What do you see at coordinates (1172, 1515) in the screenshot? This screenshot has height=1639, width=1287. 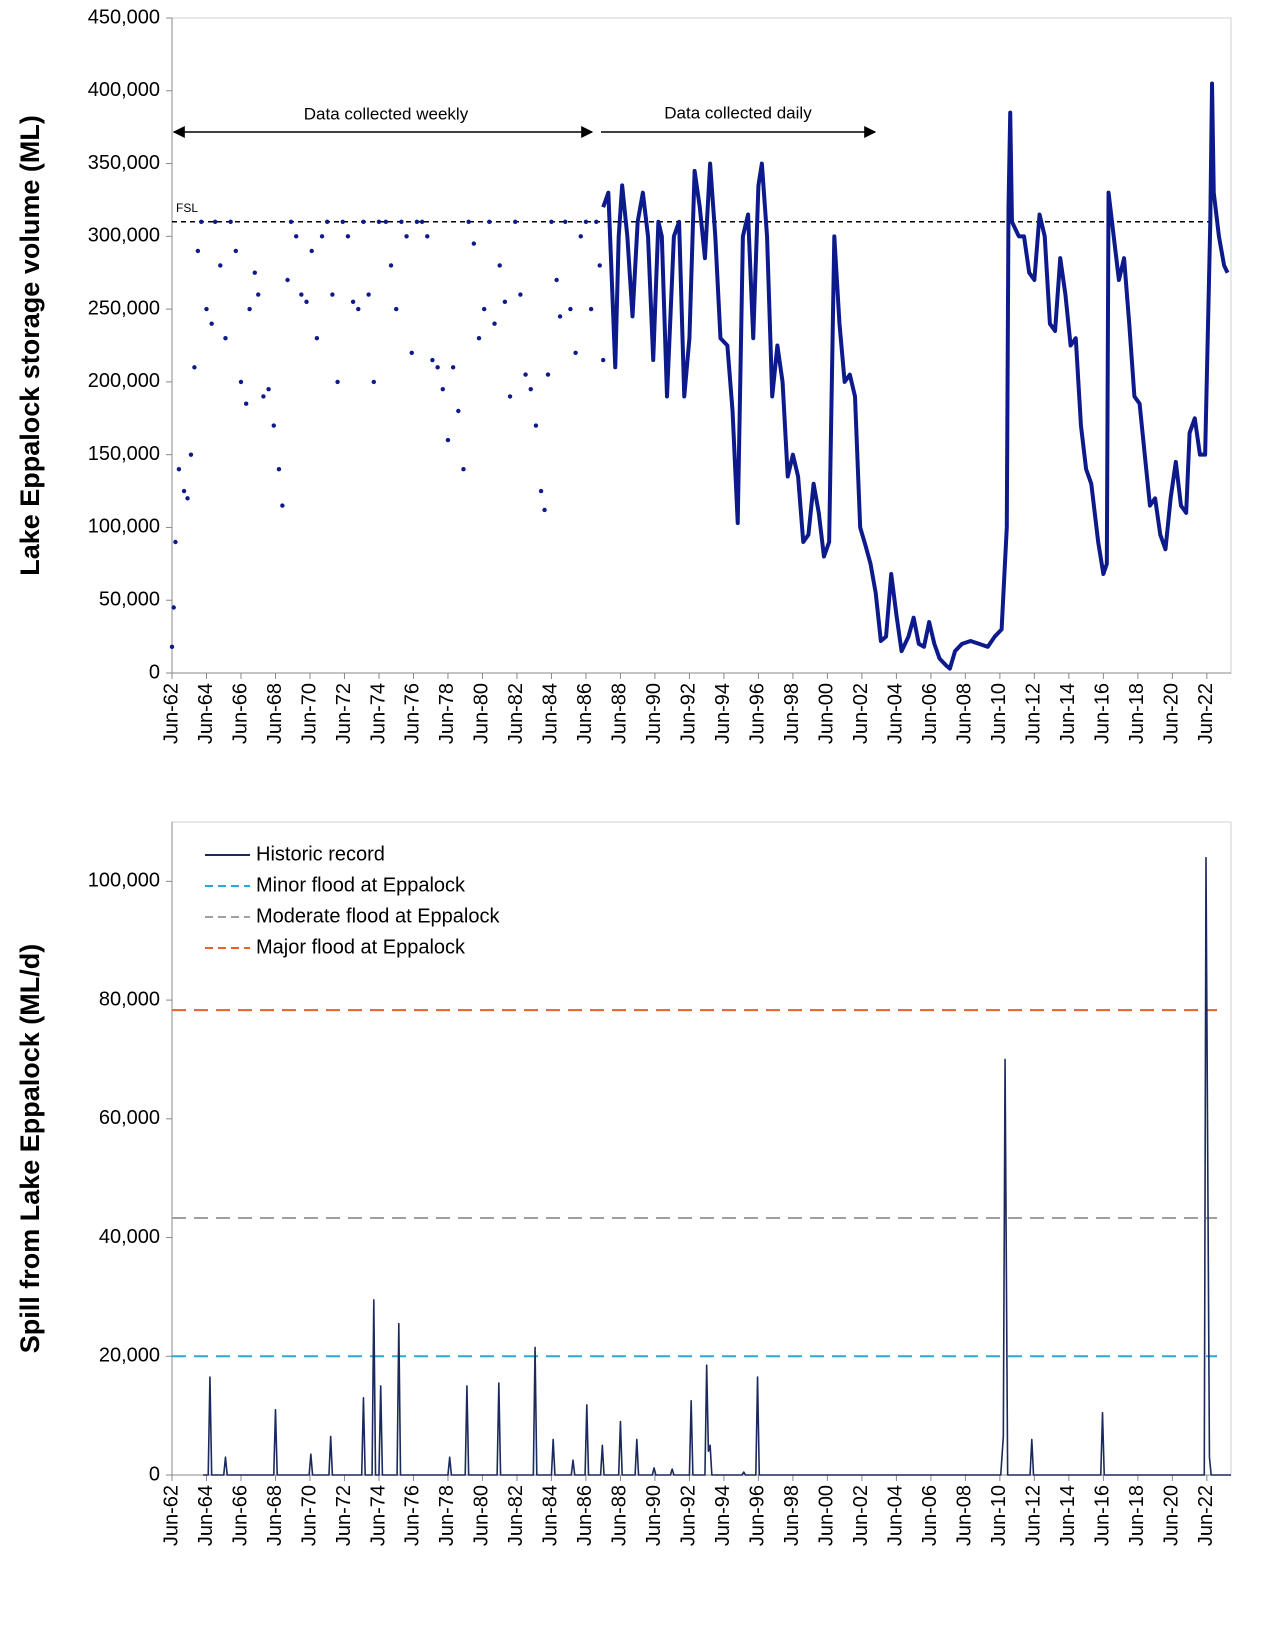 I see `x-tick-label: Jun-20` at bounding box center [1172, 1515].